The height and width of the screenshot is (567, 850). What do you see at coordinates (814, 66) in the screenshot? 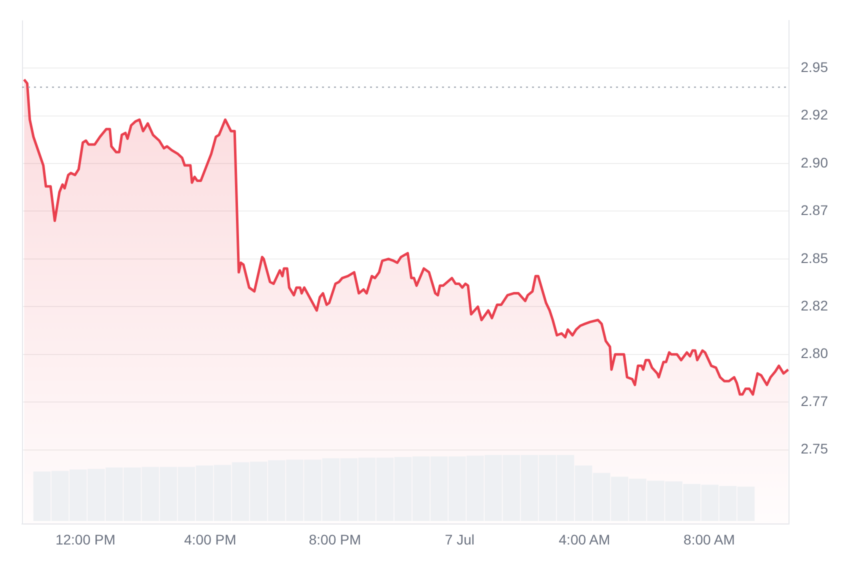
I see `y-tick-label: 2.95` at bounding box center [814, 66].